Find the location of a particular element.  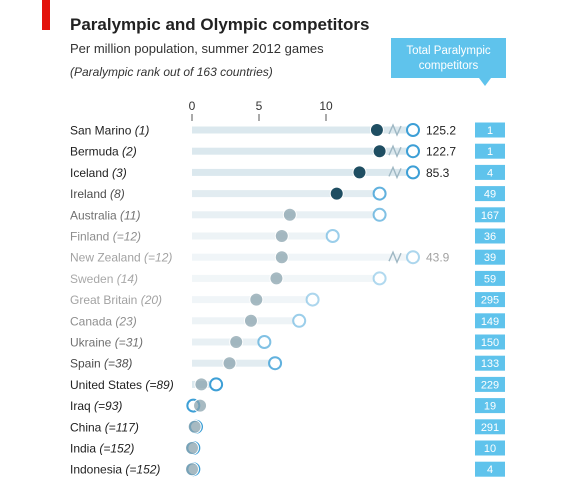

country-label: Spain (=38) is located at coordinates (101, 364).